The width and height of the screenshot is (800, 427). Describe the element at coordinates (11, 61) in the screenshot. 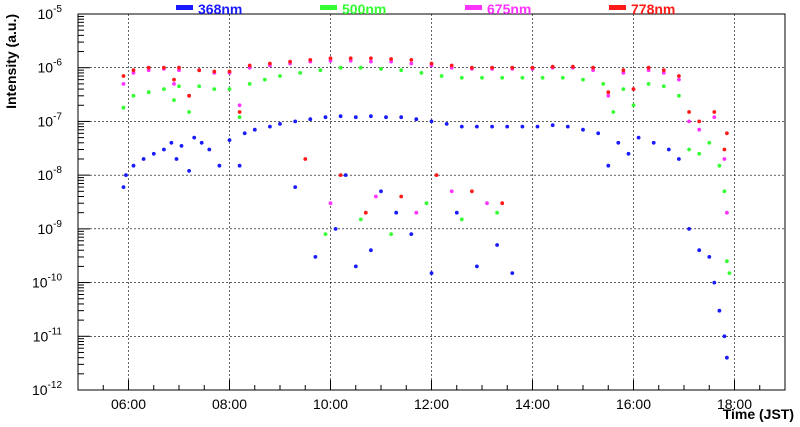

I see `y-axis-title: Intensity (a.u.)` at that location.